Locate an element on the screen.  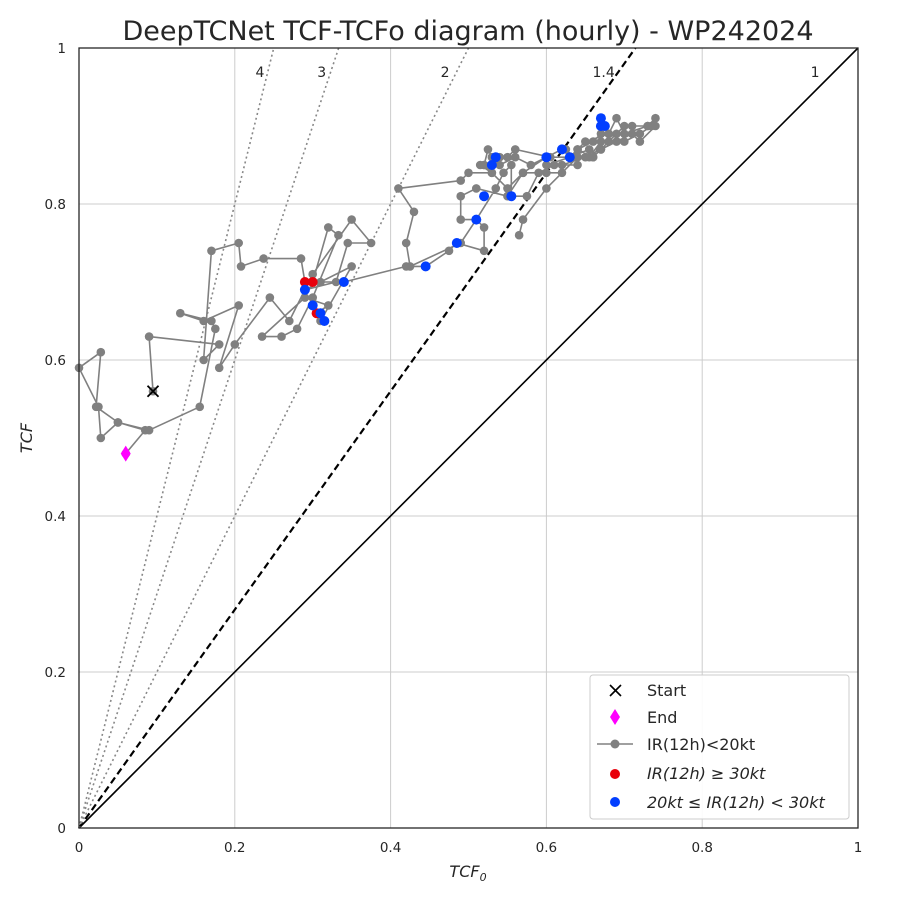
legend-marker-moderate is located at coordinates (615, 802).